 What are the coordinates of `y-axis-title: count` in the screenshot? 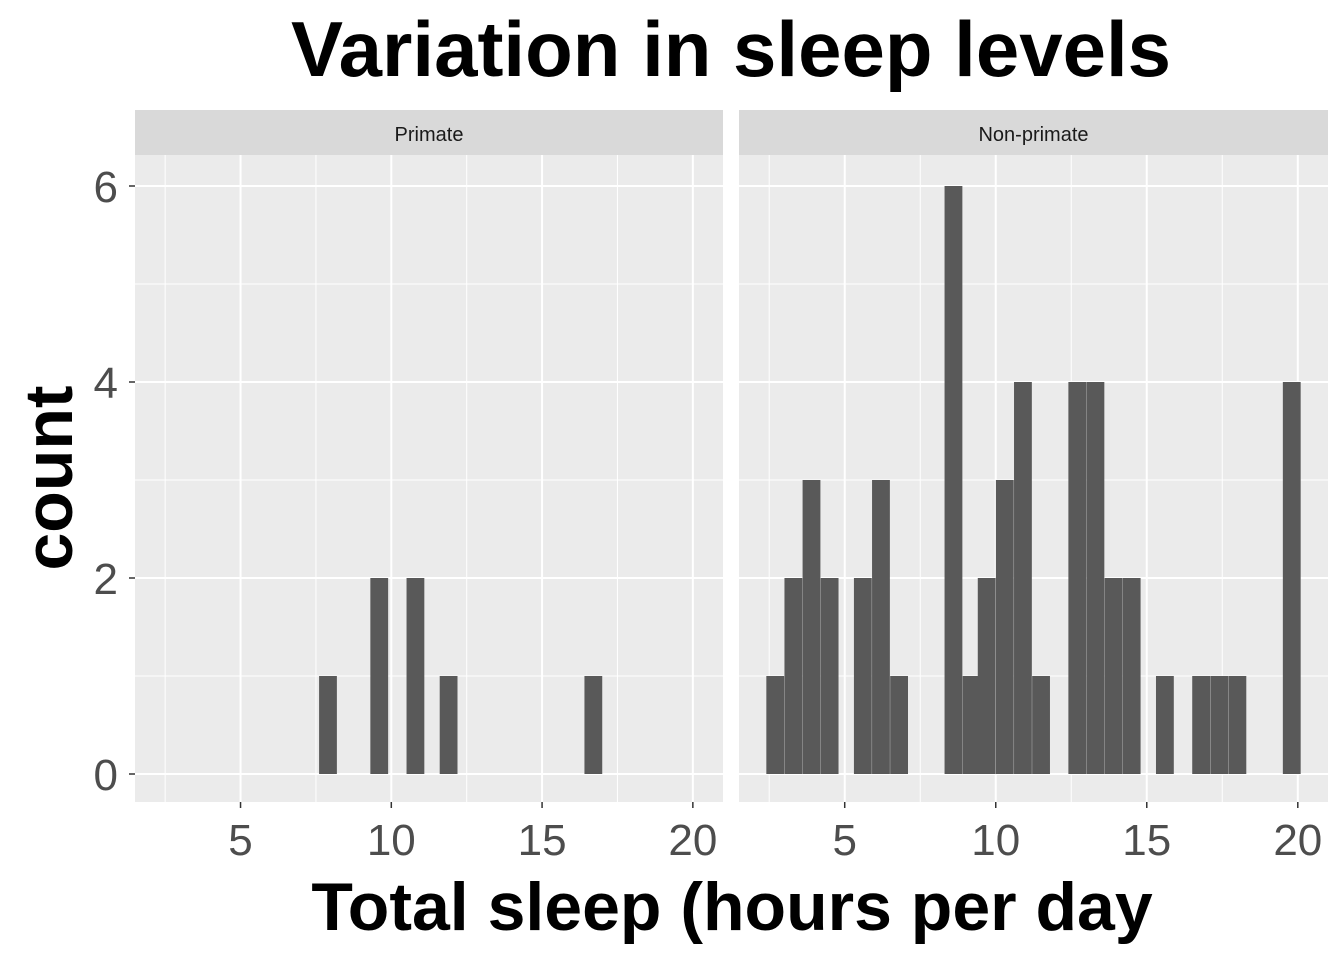 It's located at (49, 477).